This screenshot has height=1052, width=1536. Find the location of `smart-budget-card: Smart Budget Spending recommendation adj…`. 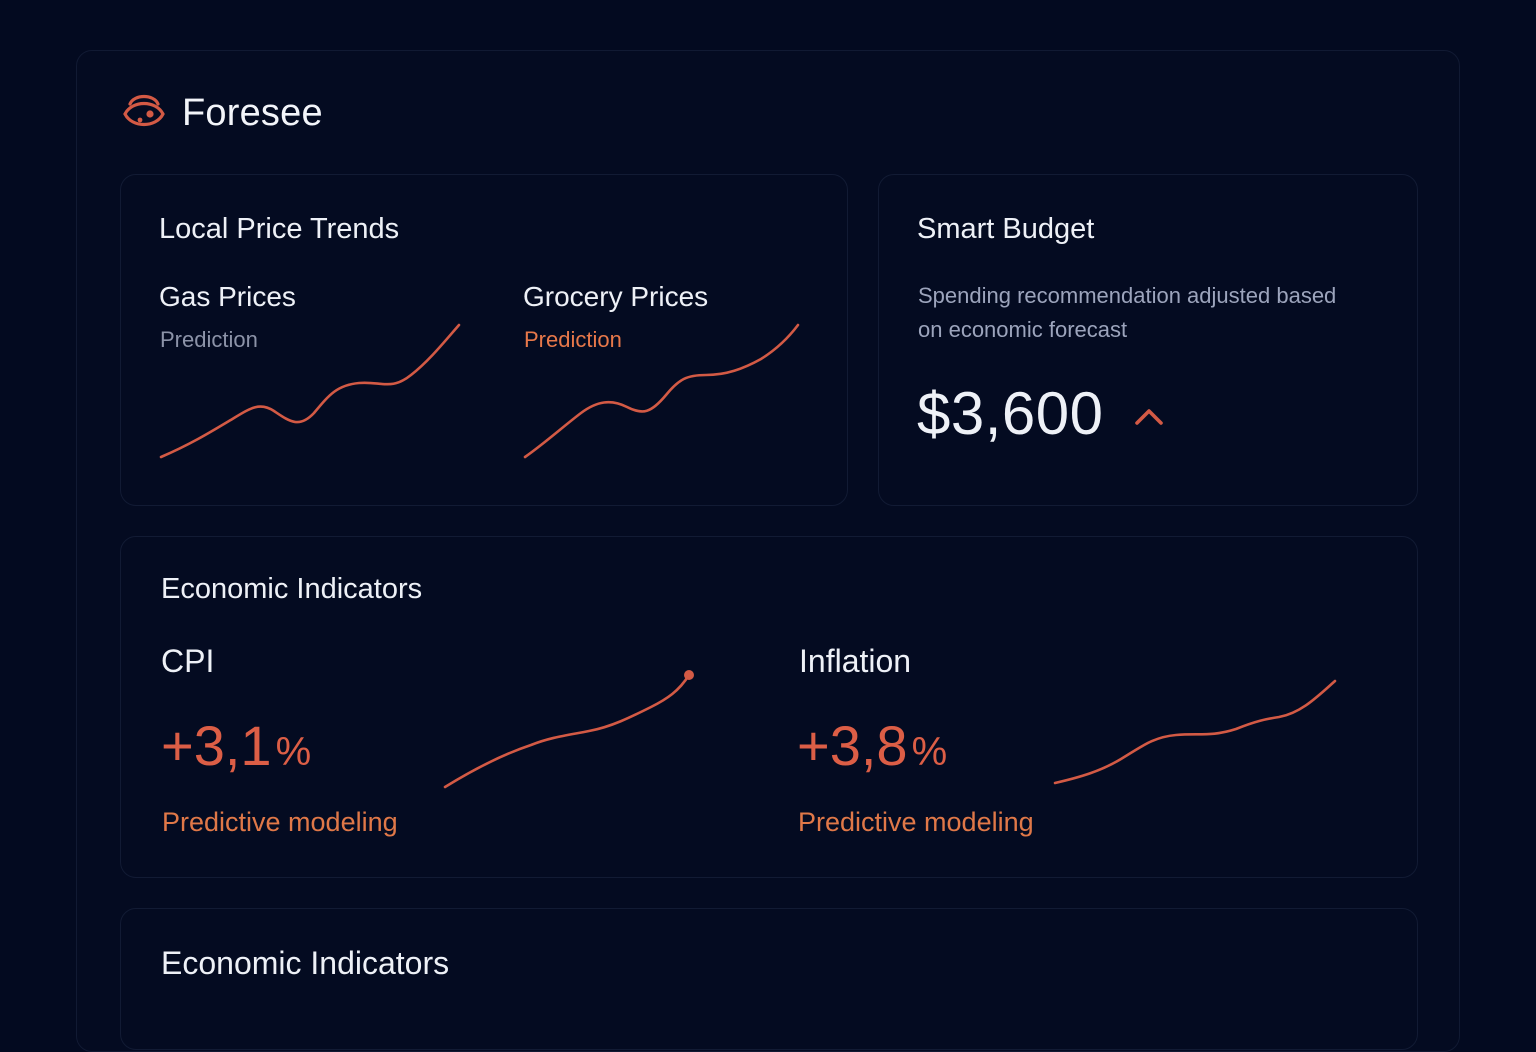

smart-budget-card: Smart Budget Spending recommendation adj… is located at coordinates (1148, 340).